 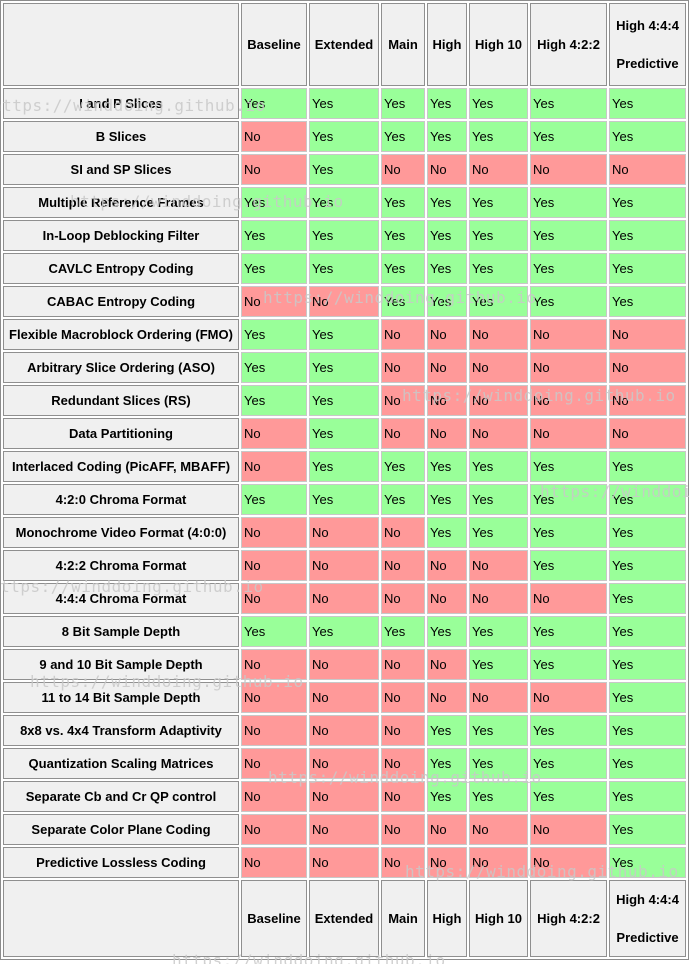 I want to click on footer-corner-cell, so click(x=121, y=918).